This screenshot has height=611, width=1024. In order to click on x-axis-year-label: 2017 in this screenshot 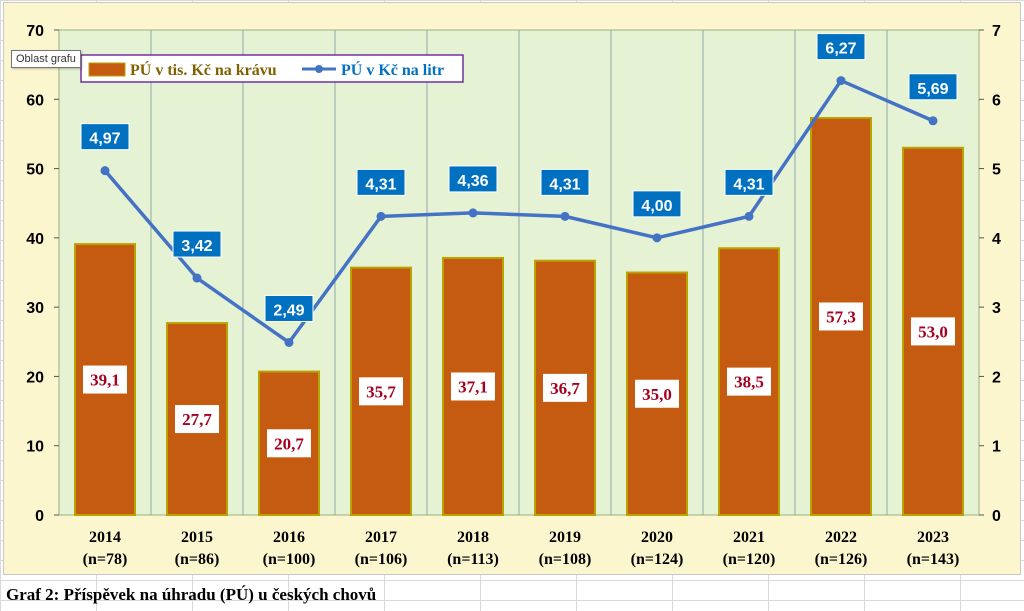, I will do `click(381, 537)`.